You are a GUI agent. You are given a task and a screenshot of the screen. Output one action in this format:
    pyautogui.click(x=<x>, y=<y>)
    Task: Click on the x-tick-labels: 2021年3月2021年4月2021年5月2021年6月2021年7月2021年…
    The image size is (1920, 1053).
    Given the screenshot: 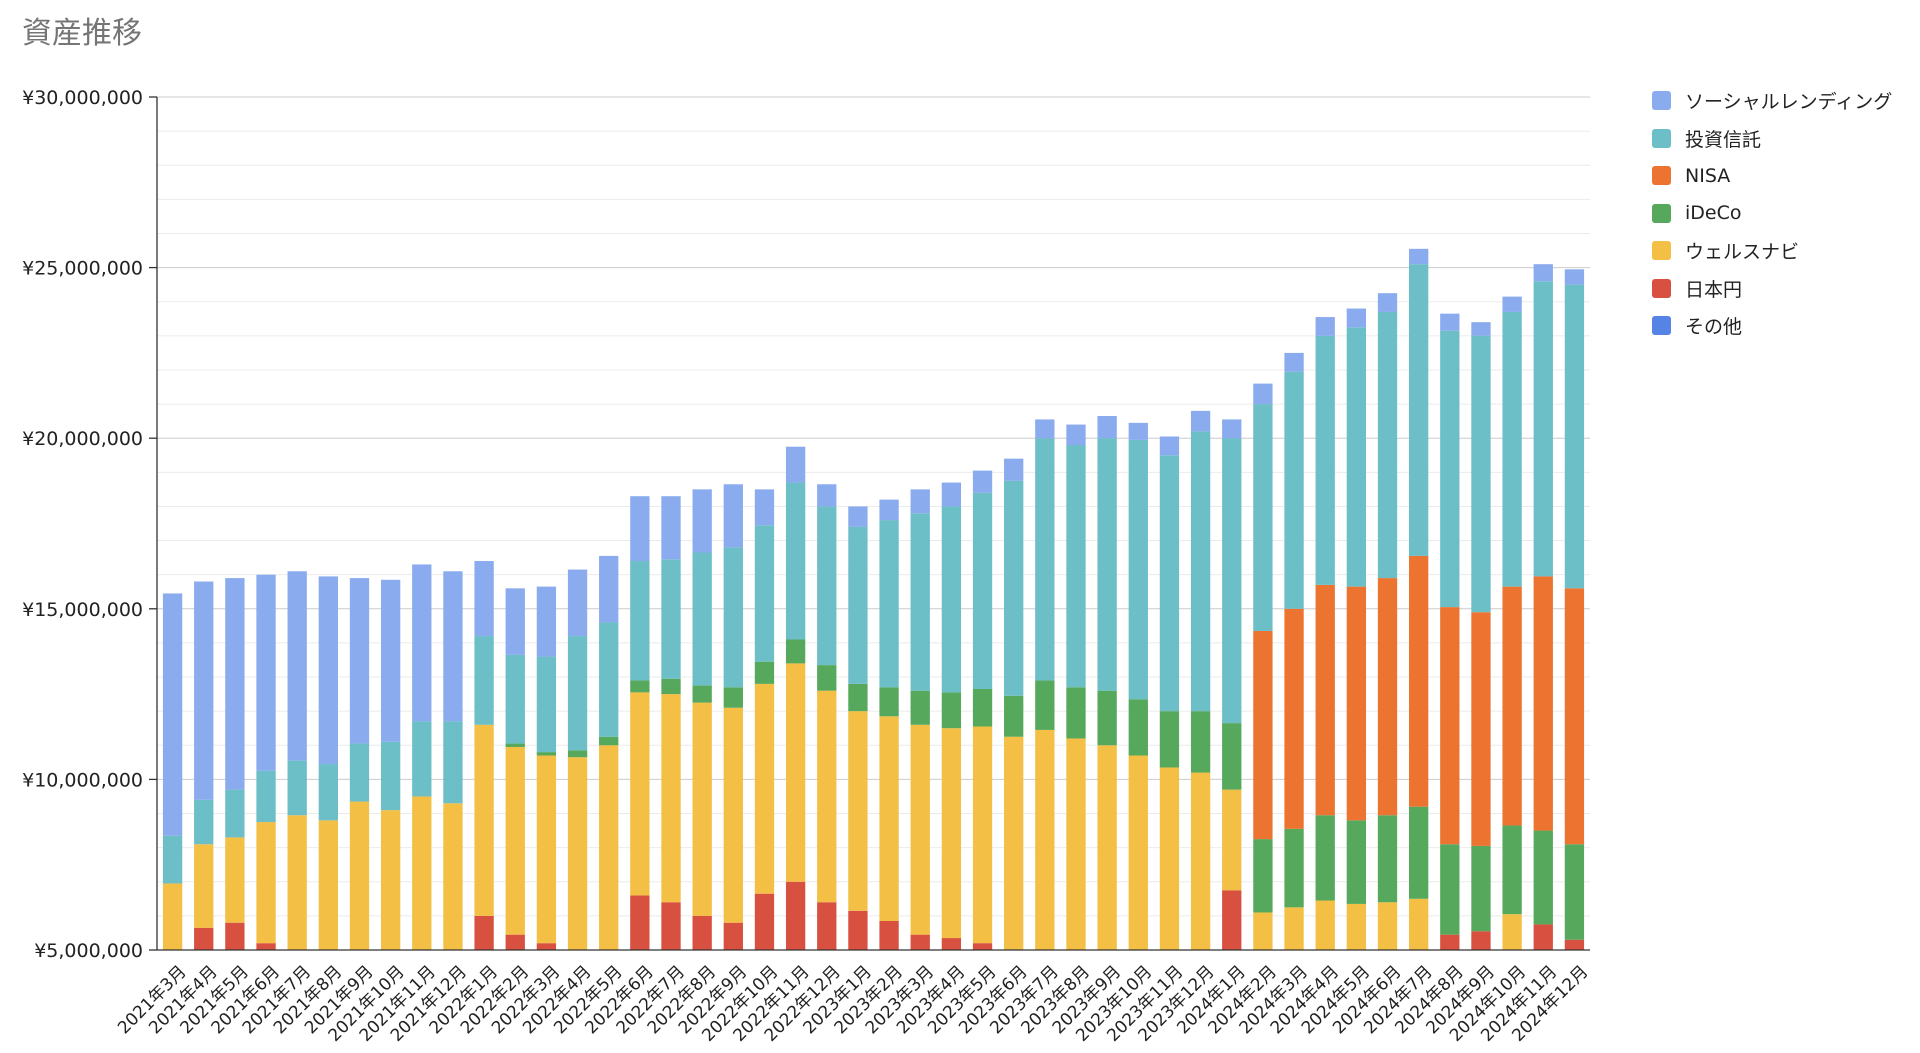 What is the action you would take?
    pyautogui.click(x=853, y=1004)
    